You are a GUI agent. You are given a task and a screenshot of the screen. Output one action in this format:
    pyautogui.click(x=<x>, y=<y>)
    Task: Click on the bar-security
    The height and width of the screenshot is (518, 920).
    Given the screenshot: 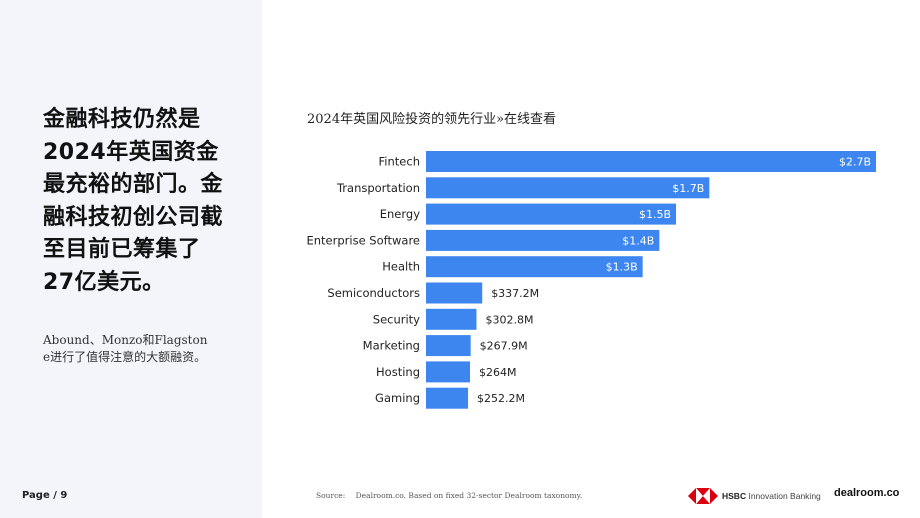 What is the action you would take?
    pyautogui.click(x=451, y=319)
    